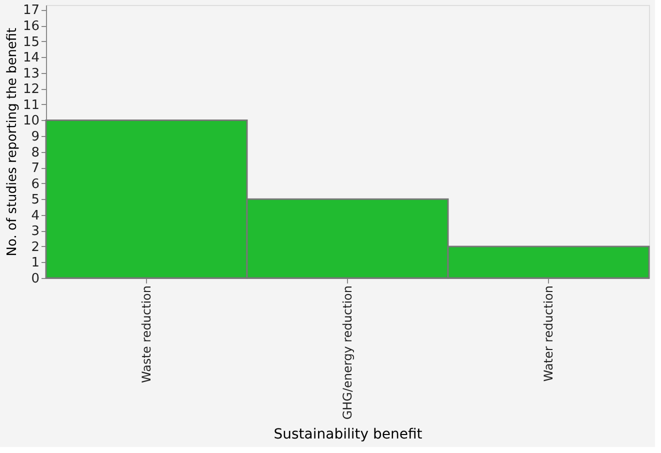 Image resolution: width=661 pixels, height=453 pixels. I want to click on y-tick-label: 5, so click(35, 200).